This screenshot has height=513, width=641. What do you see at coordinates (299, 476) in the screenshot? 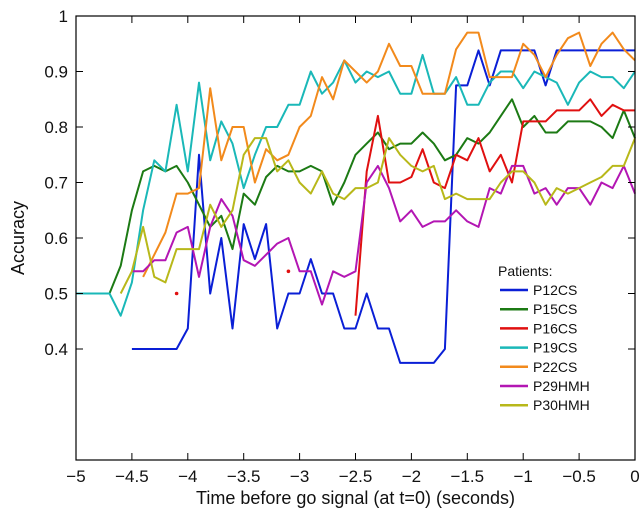
I see `x-tick-label: −3` at bounding box center [299, 476].